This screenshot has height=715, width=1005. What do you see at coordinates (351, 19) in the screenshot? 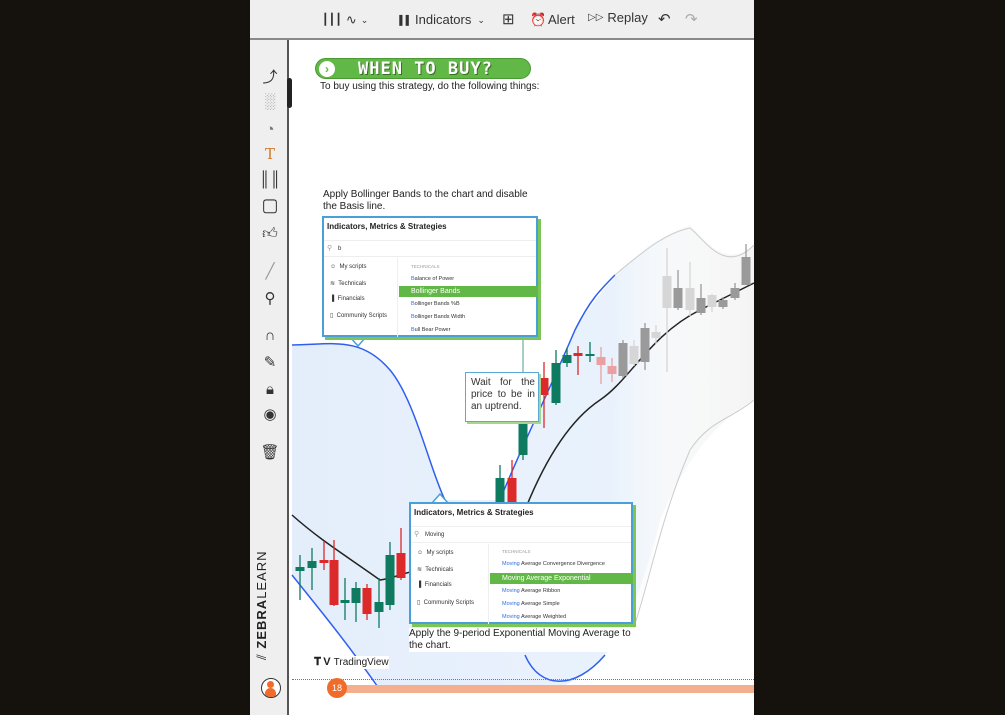
I see `line-chart-icon: ∿` at bounding box center [351, 19].